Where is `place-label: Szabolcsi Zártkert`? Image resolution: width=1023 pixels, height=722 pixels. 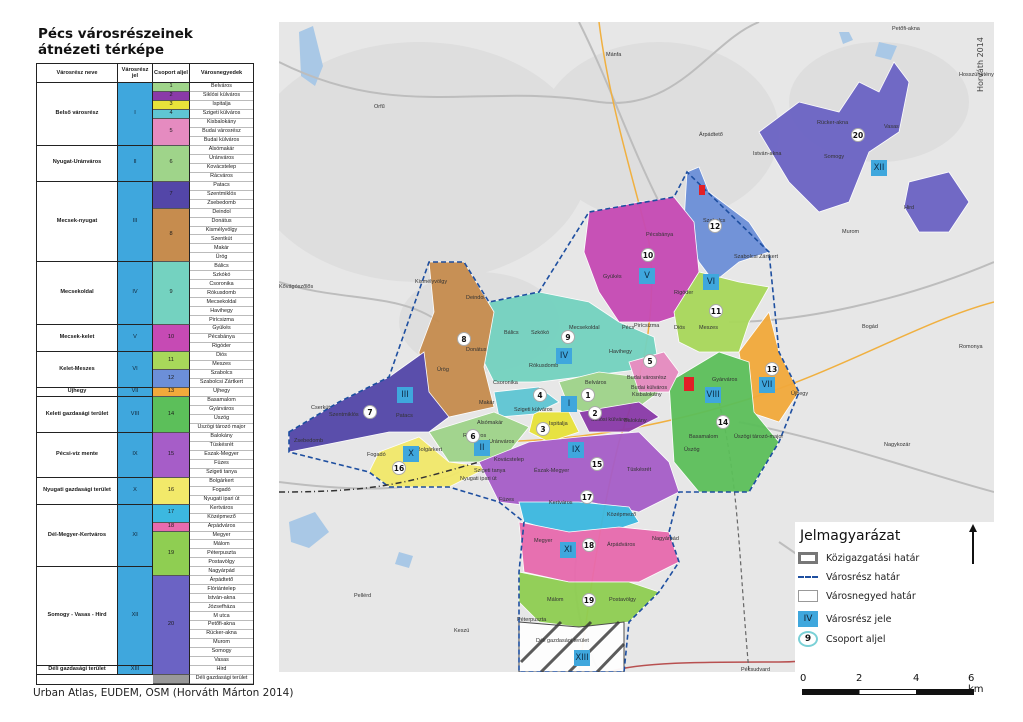
place-label: Szabolcsi Zártkert is located at coordinates (756, 257).